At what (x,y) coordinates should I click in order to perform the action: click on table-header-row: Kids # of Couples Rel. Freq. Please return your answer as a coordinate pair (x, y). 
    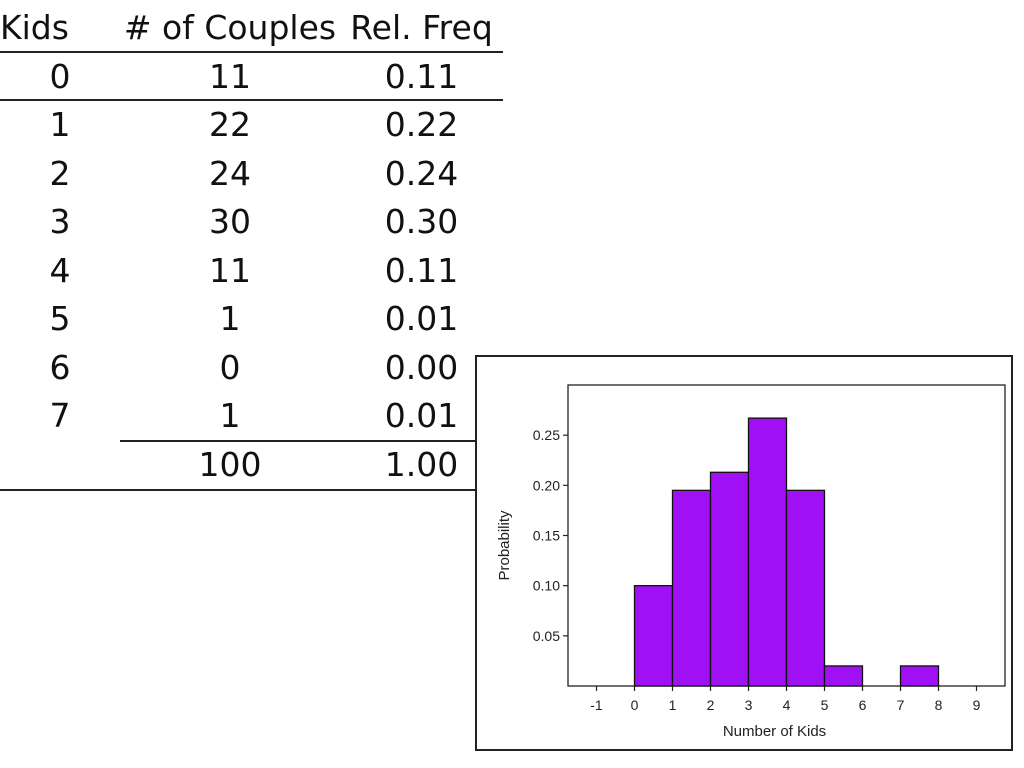
    Looking at the image, I should click on (251, 26).